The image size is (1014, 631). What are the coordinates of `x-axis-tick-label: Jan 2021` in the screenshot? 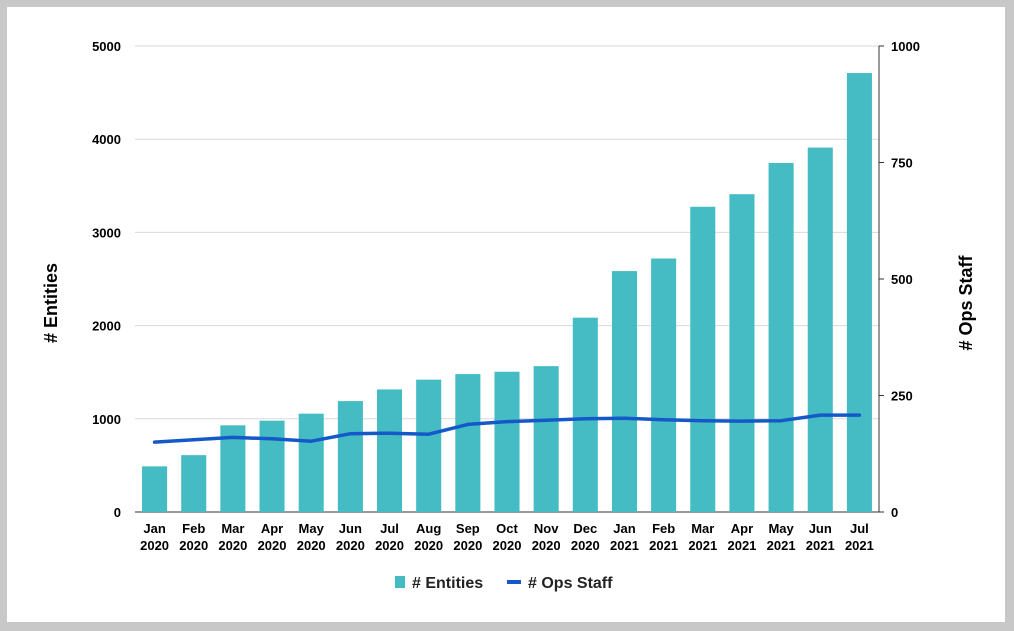 It's located at (624, 537).